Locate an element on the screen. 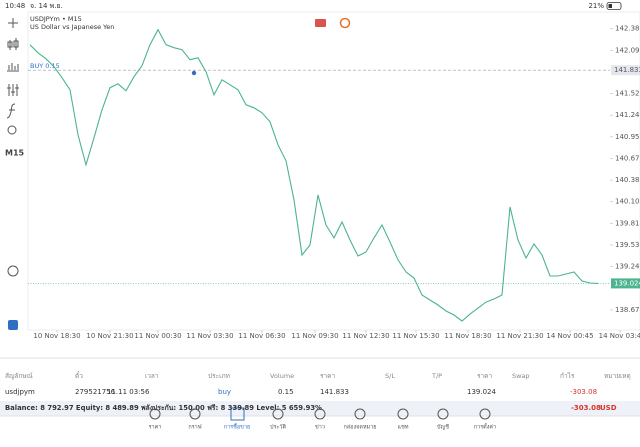 The image size is (640, 447). column-header: Volume is located at coordinates (282, 376).